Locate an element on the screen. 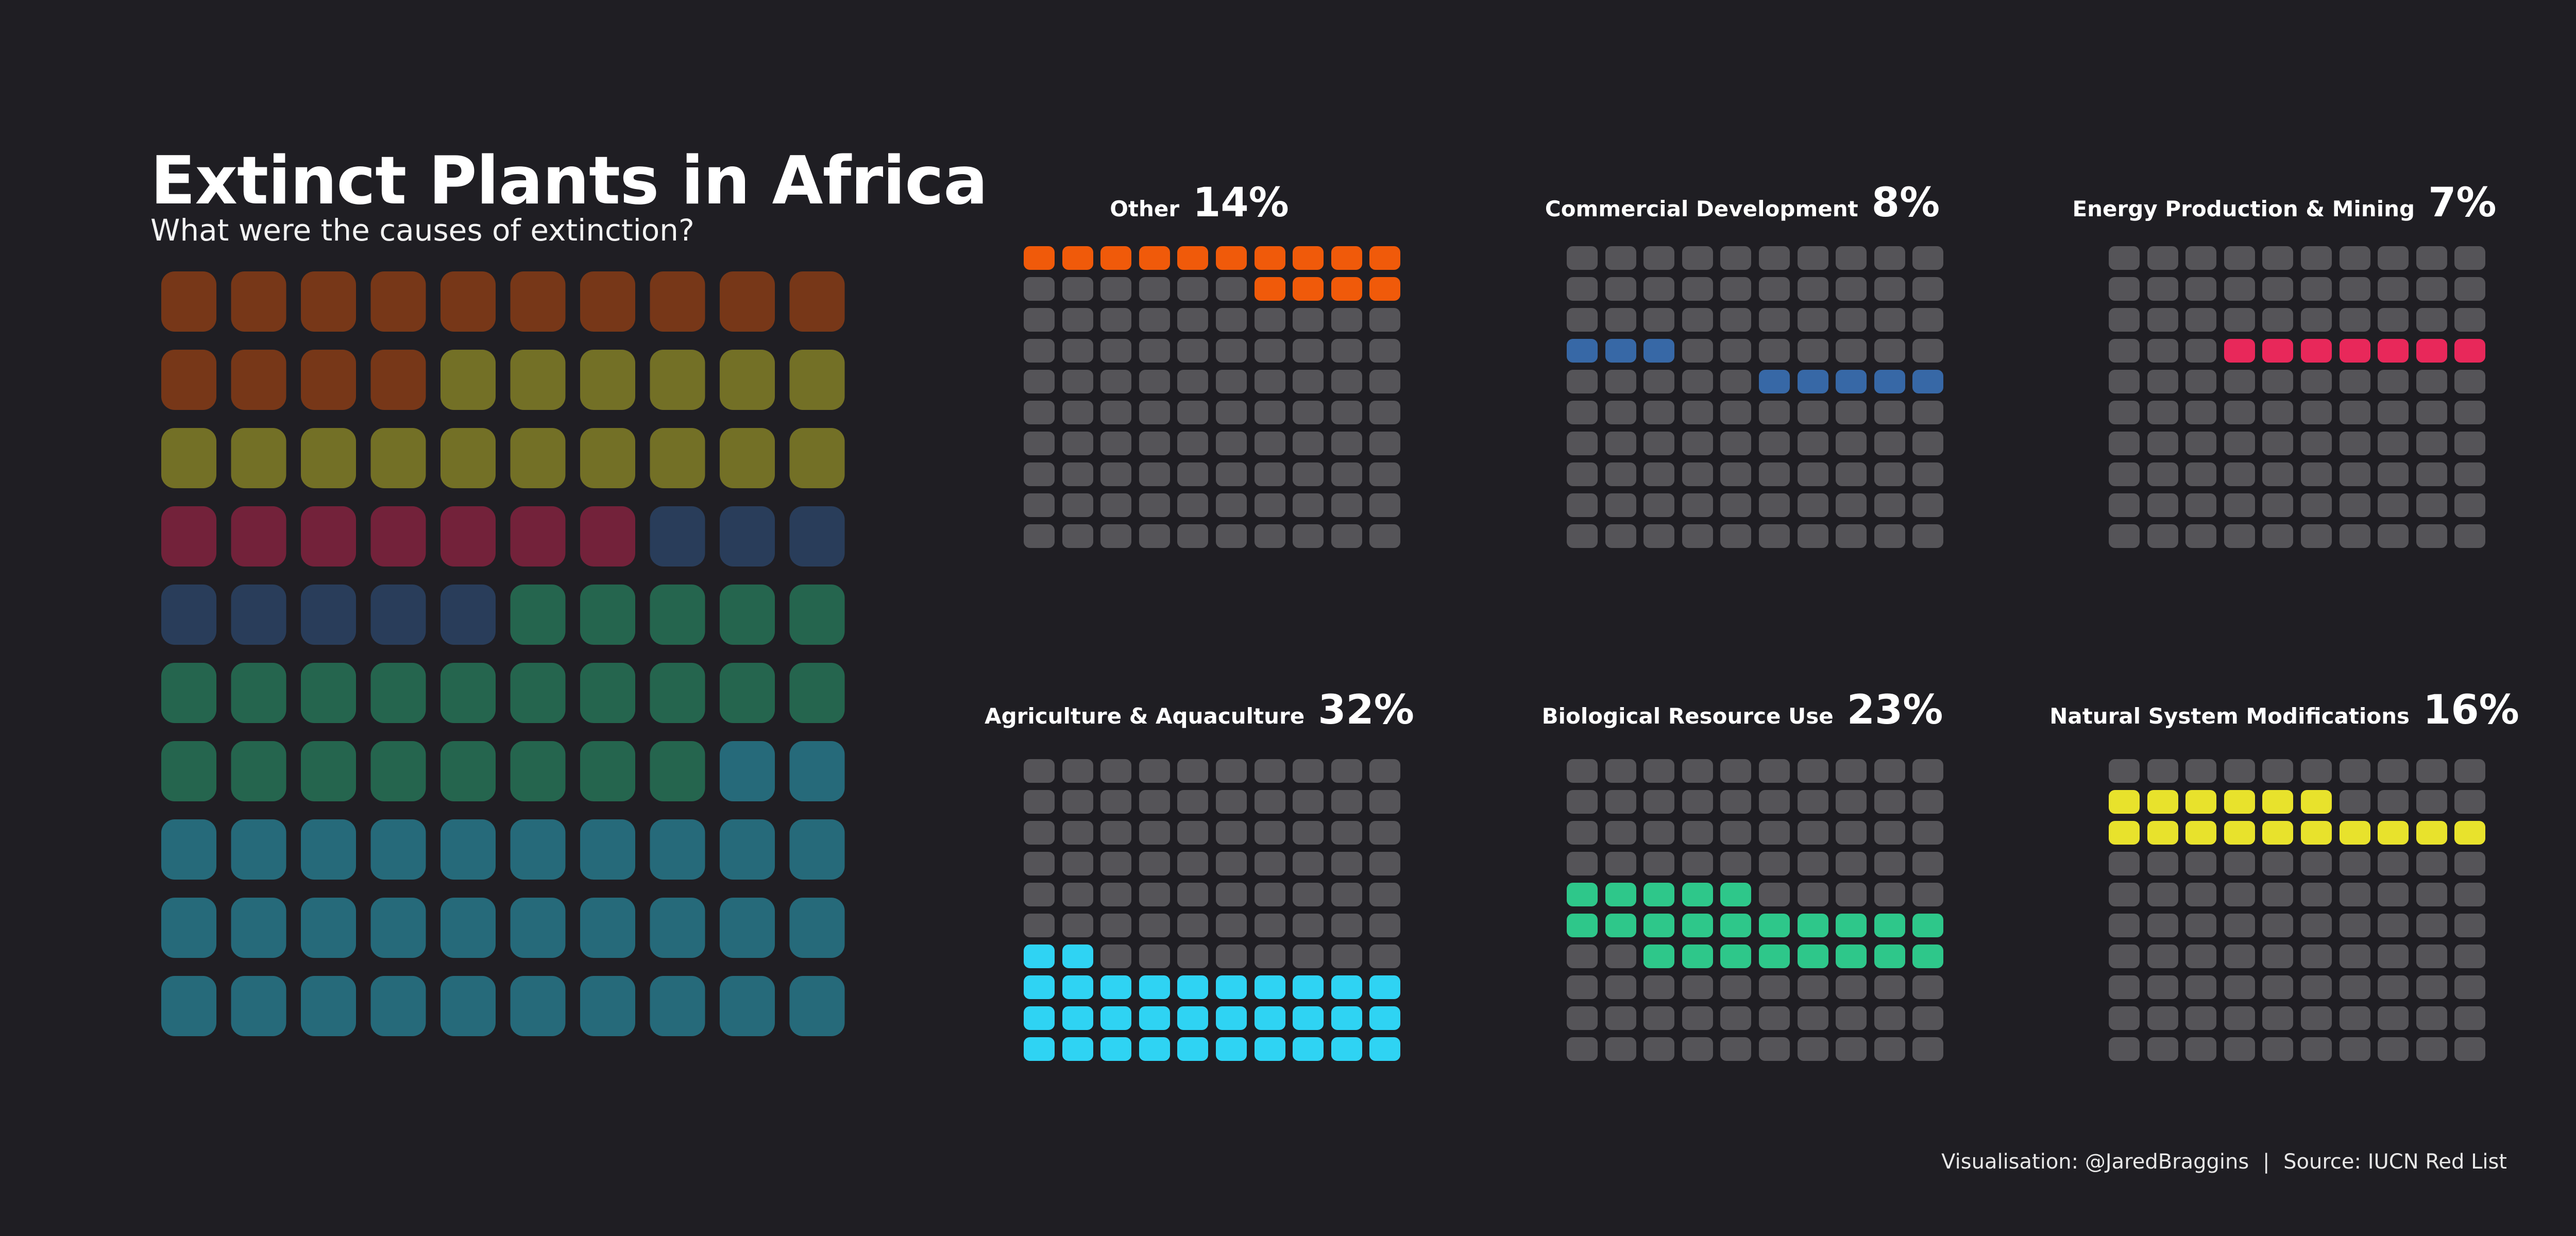 The height and width of the screenshot is (1236, 2576). panel-label: Natural System Modifications is located at coordinates (2229, 716).